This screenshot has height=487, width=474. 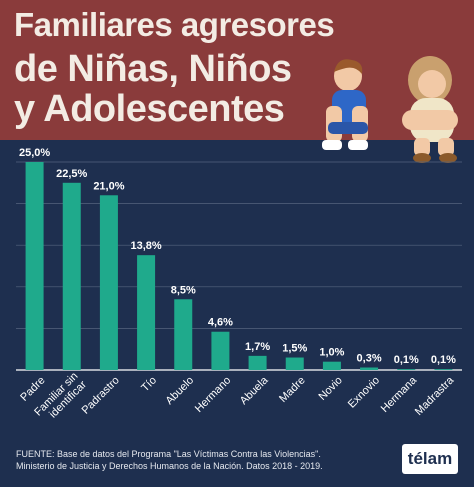 What do you see at coordinates (330, 388) in the screenshot?
I see `category-label-8: Novio` at bounding box center [330, 388].